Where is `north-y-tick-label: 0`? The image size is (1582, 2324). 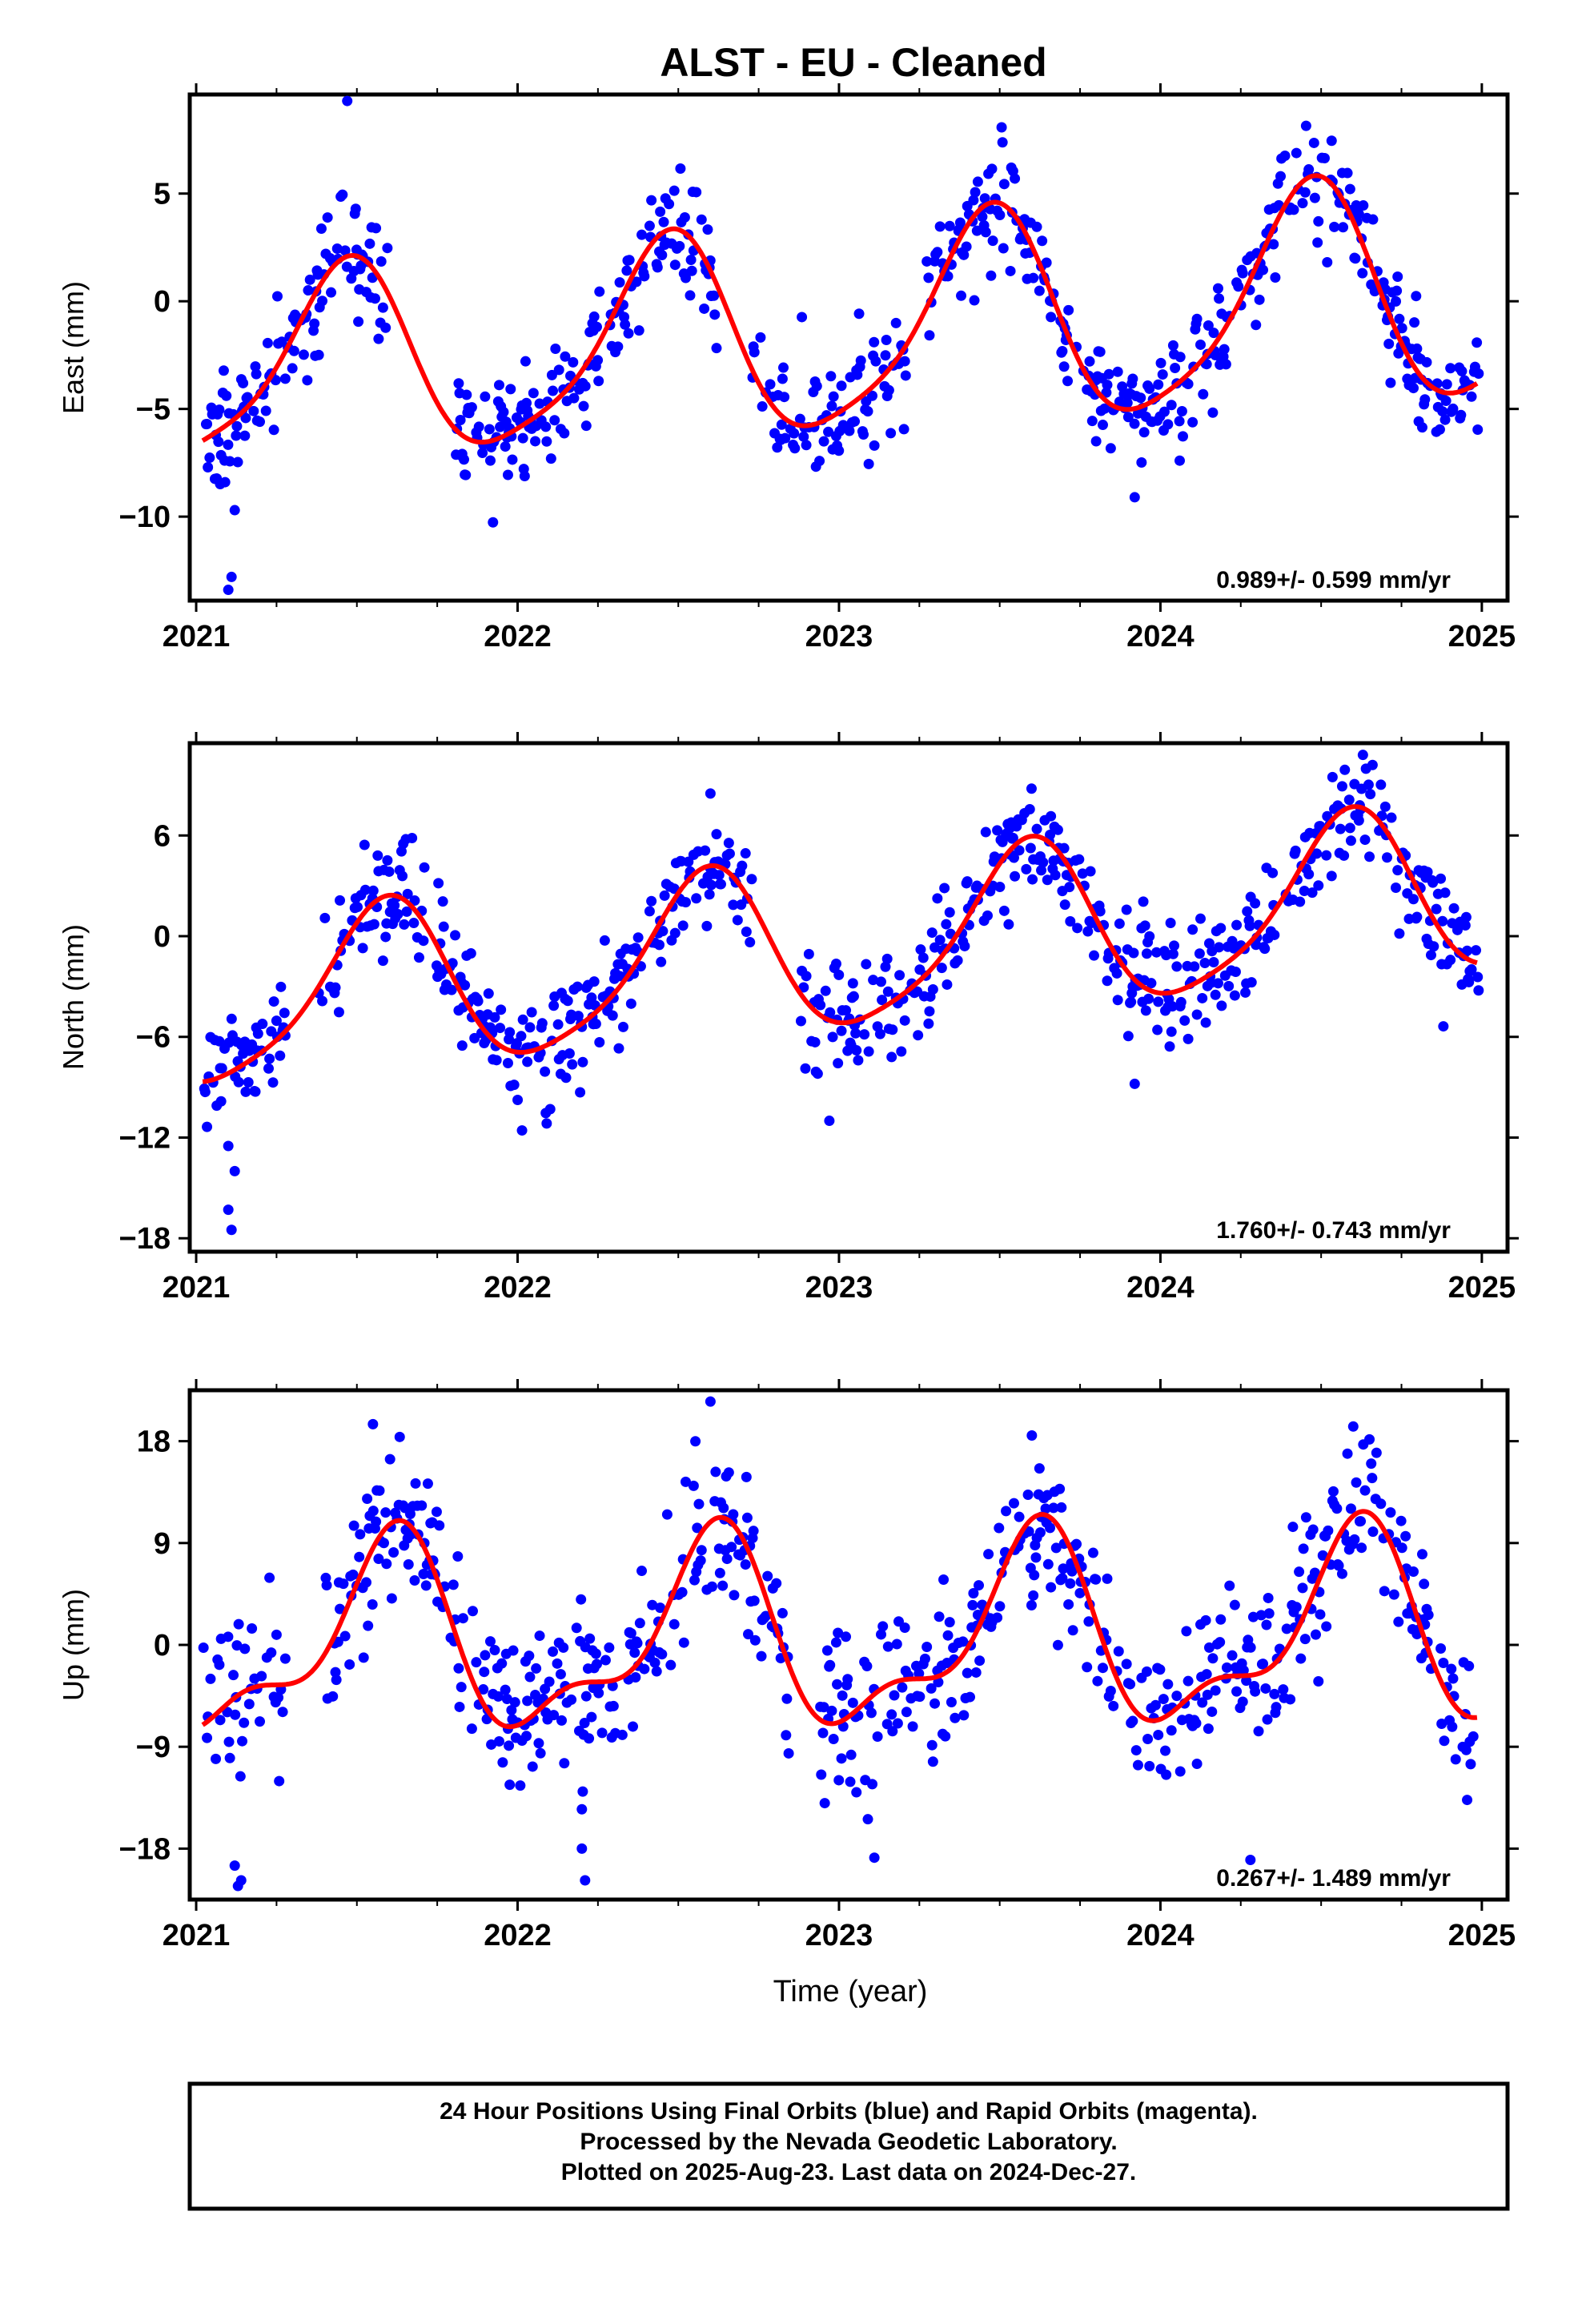 north-y-tick-label: 0 is located at coordinates (162, 937).